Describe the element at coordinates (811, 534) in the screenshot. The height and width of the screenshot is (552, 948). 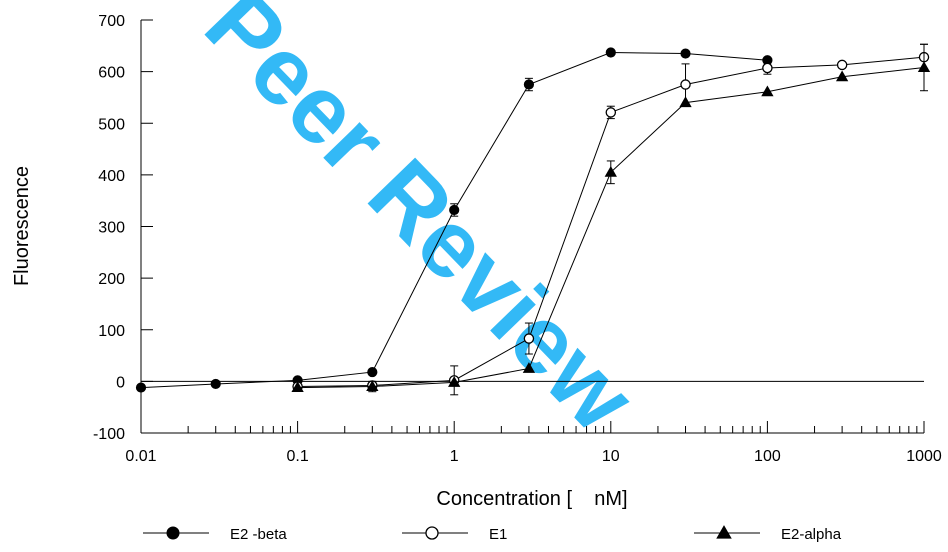
I see `legend-label: E2-alpha` at that location.